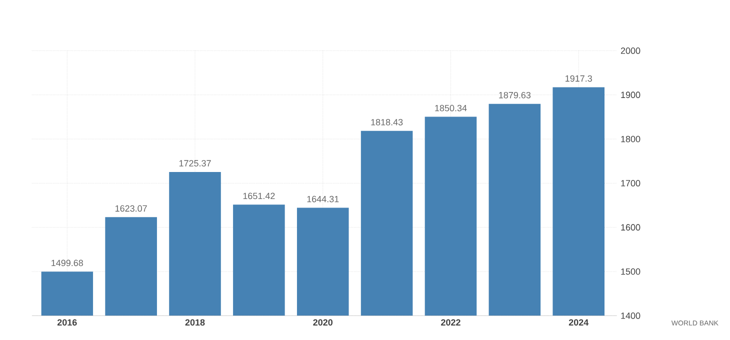 The image size is (730, 340). I want to click on y-tick-label: 2000, so click(630, 51).